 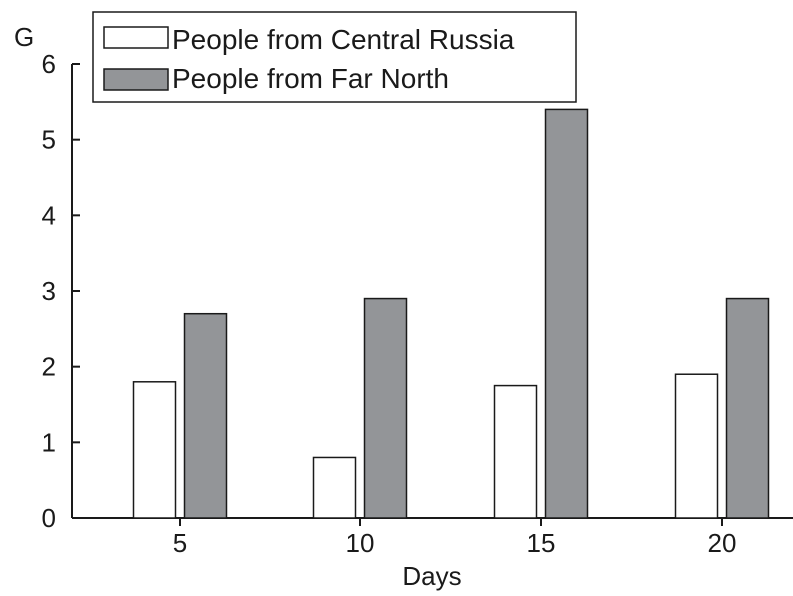 I want to click on x-tick-label: 10, so click(x=360, y=543).